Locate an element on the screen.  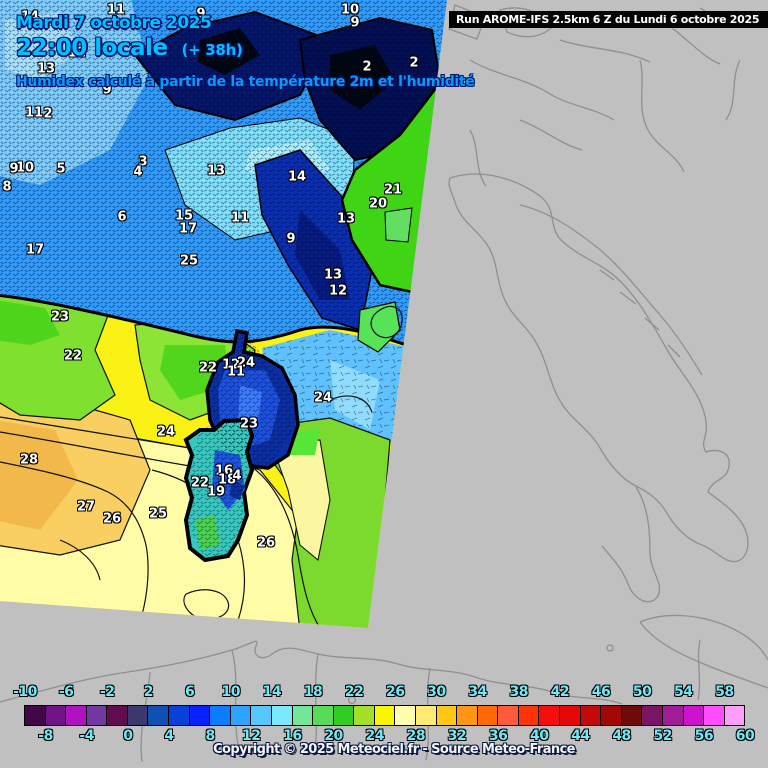
color-scale-tick: 8 is located at coordinates (210, 736).